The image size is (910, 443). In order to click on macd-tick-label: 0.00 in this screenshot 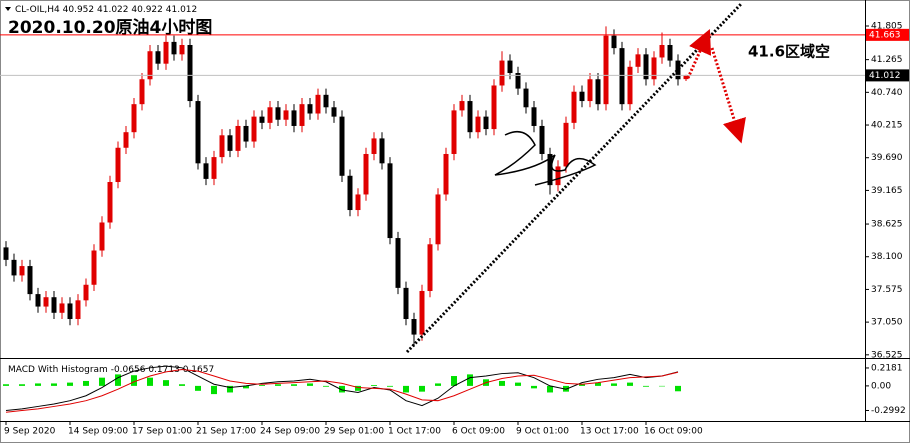, I will do `click(881, 386)`.